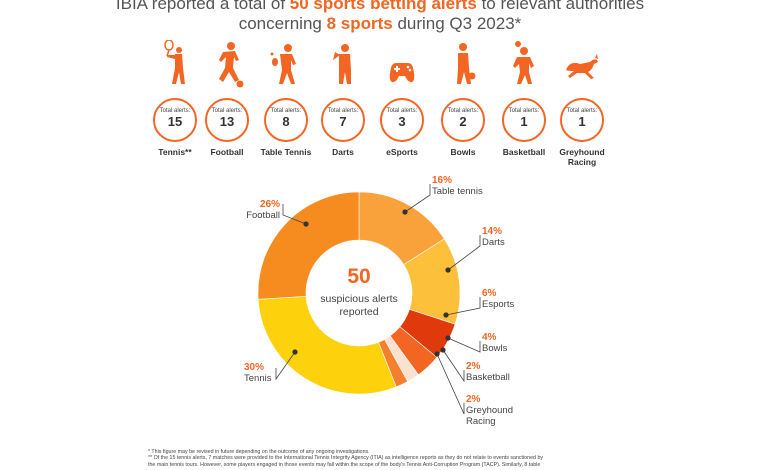 The width and height of the screenshot is (760, 470). I want to click on category-label-esports: Esports, so click(498, 304).